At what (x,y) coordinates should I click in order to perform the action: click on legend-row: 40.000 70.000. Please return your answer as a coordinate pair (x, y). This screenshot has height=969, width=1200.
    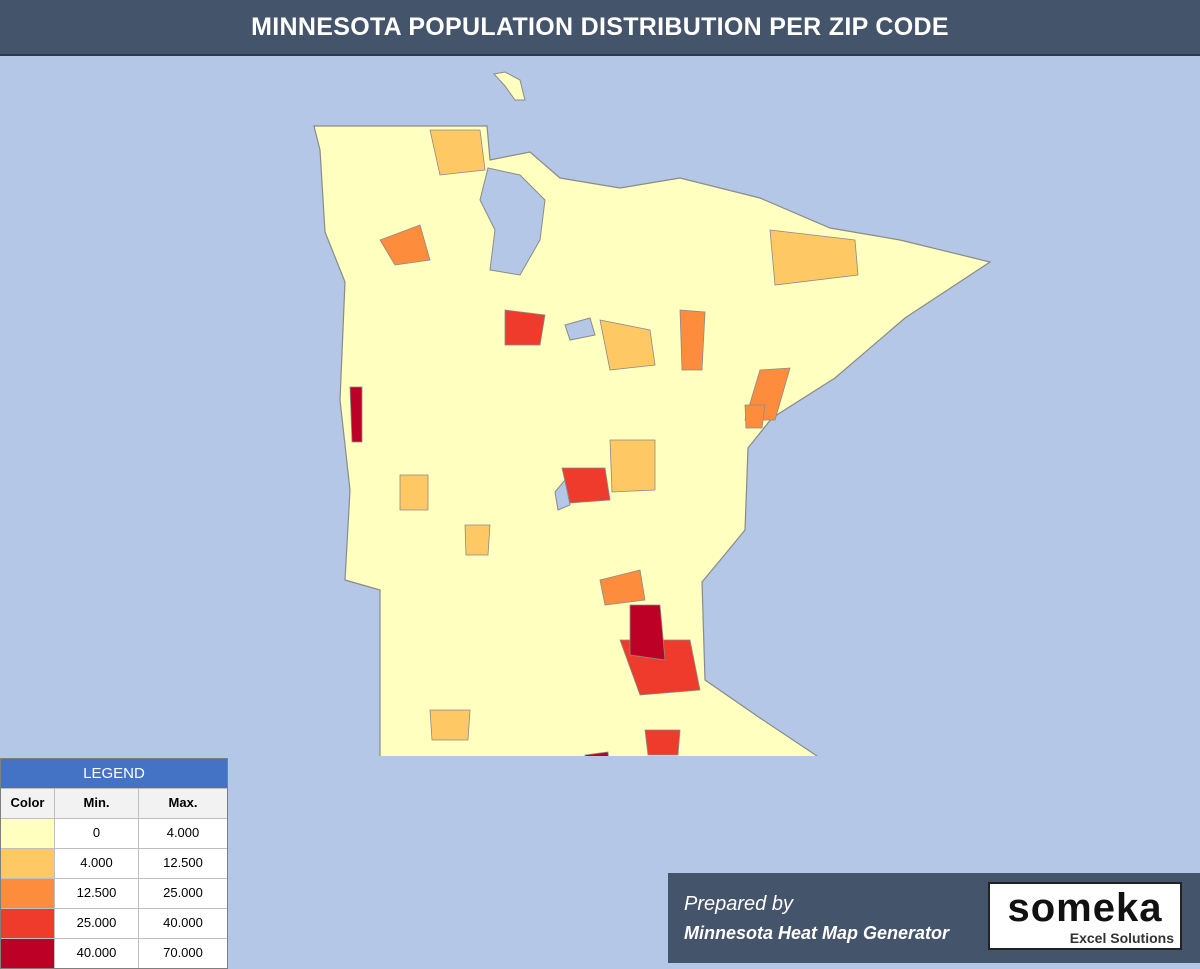
    Looking at the image, I should click on (114, 953).